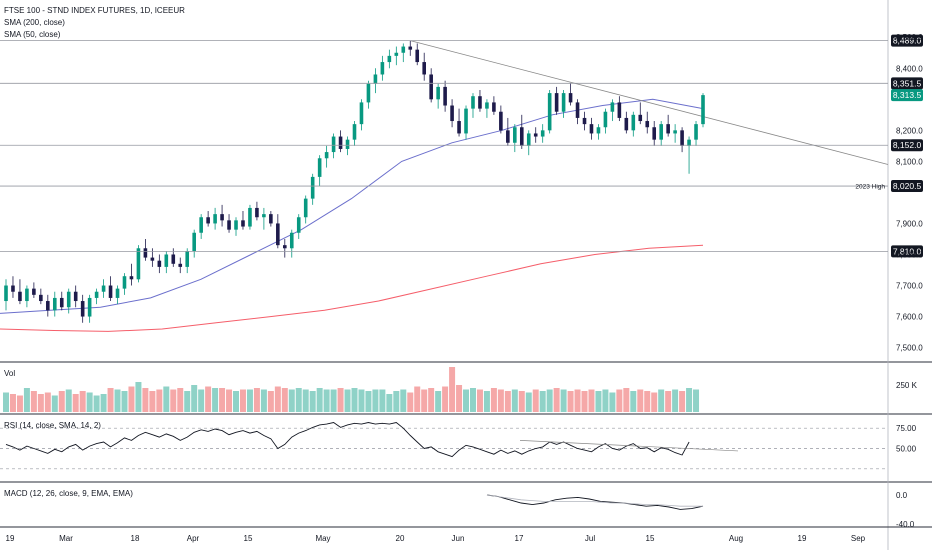 This screenshot has height=550, width=932. I want to click on macd-signal-line, so click(594, 500).